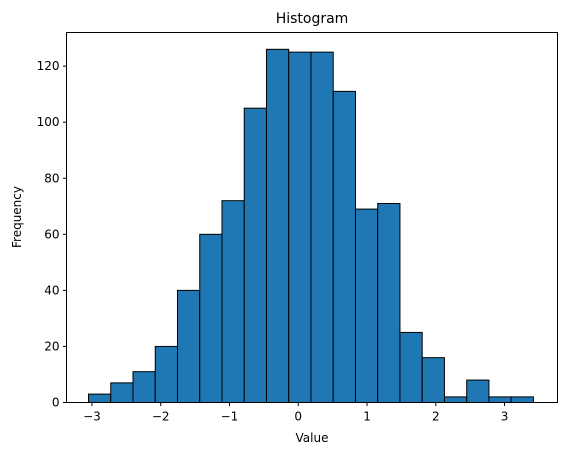 The image size is (571, 455). Describe the element at coordinates (51, 290) in the screenshot. I see `y-tick-label: 40` at that location.